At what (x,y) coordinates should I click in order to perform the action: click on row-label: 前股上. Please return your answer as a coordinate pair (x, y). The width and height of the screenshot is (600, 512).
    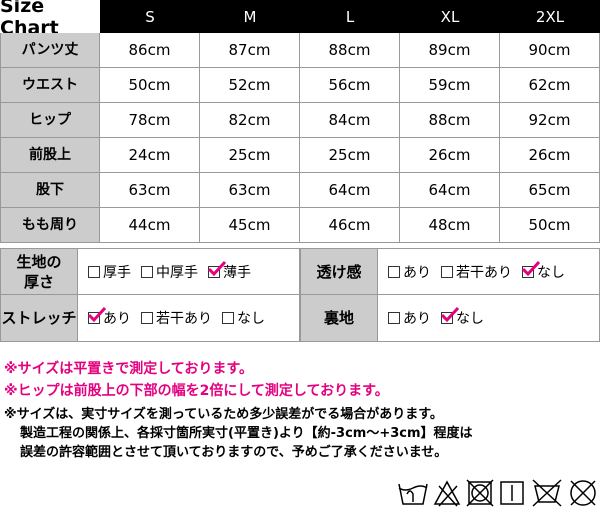
    Looking at the image, I should click on (50, 155).